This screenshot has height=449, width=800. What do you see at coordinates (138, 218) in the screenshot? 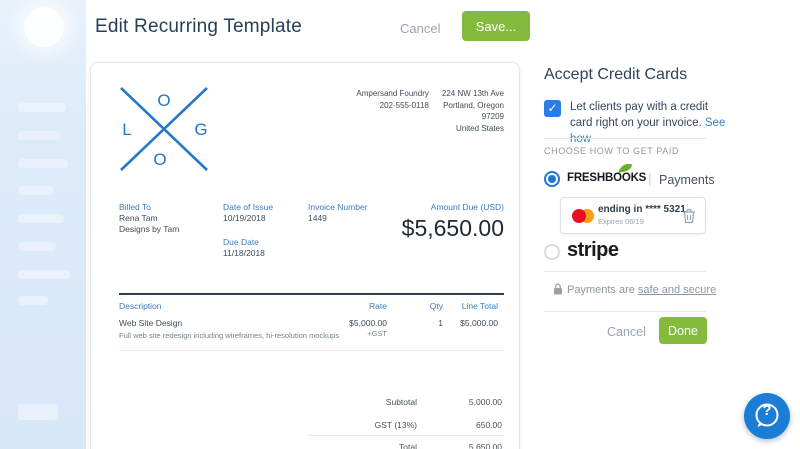
I see `billed-to-name: Rena Tam` at bounding box center [138, 218].